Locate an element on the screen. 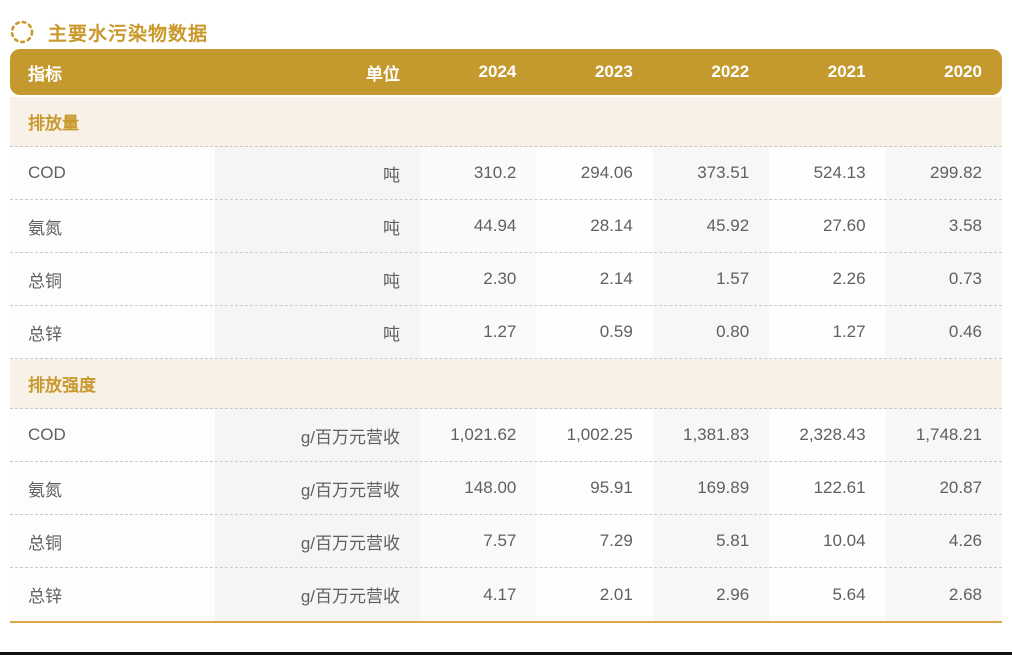 This screenshot has width=1012, height=659. value-cell: 27.60 is located at coordinates (827, 226).